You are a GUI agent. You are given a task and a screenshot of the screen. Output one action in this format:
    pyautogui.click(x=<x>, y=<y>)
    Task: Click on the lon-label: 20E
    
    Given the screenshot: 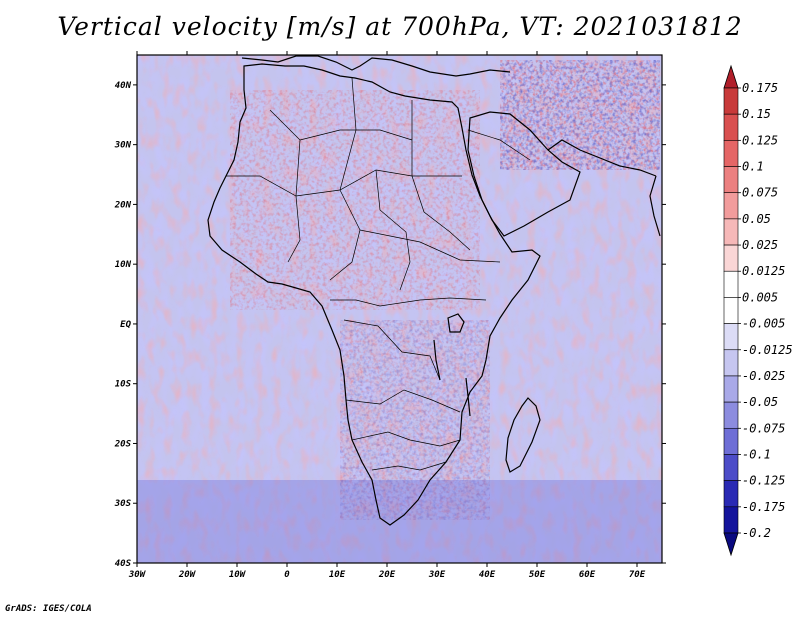 What is the action you would take?
    pyautogui.click(x=387, y=575)
    